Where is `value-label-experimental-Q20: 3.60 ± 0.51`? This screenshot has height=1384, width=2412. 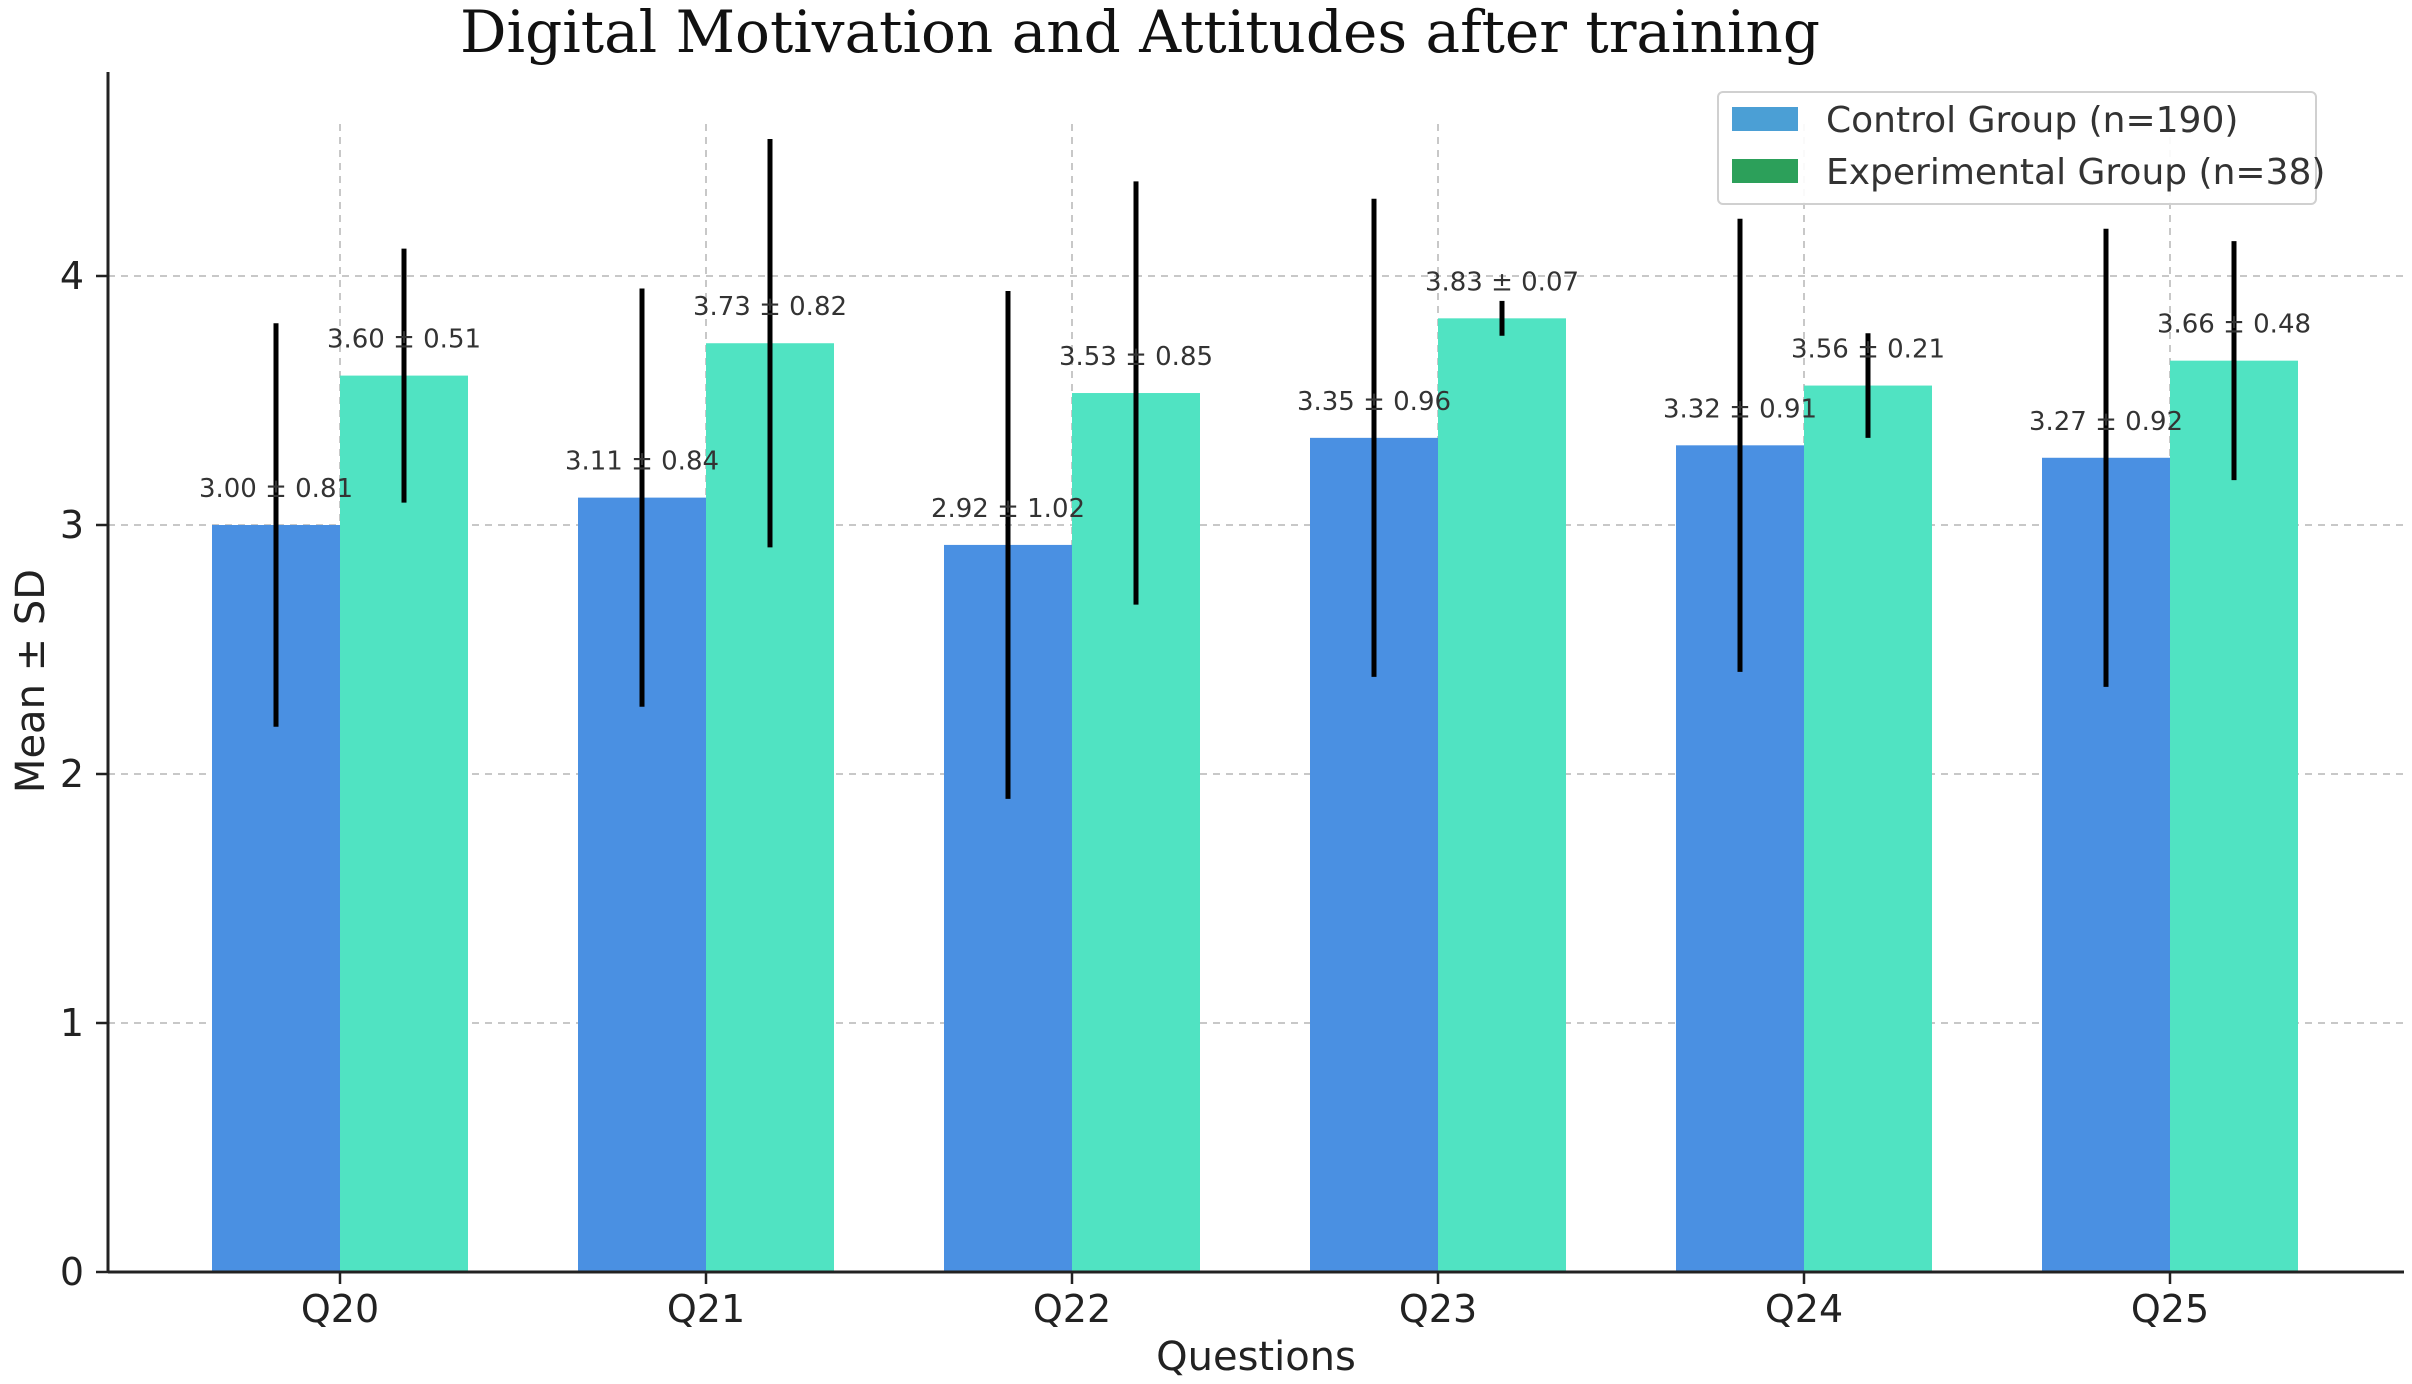
value-label-experimental-Q20: 3.60 ± 0.51 is located at coordinates (404, 340).